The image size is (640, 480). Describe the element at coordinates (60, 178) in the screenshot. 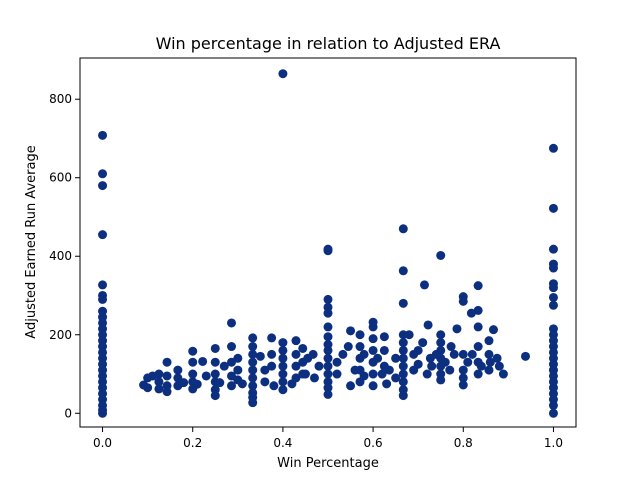

I see `y-tick-label: 600` at that location.